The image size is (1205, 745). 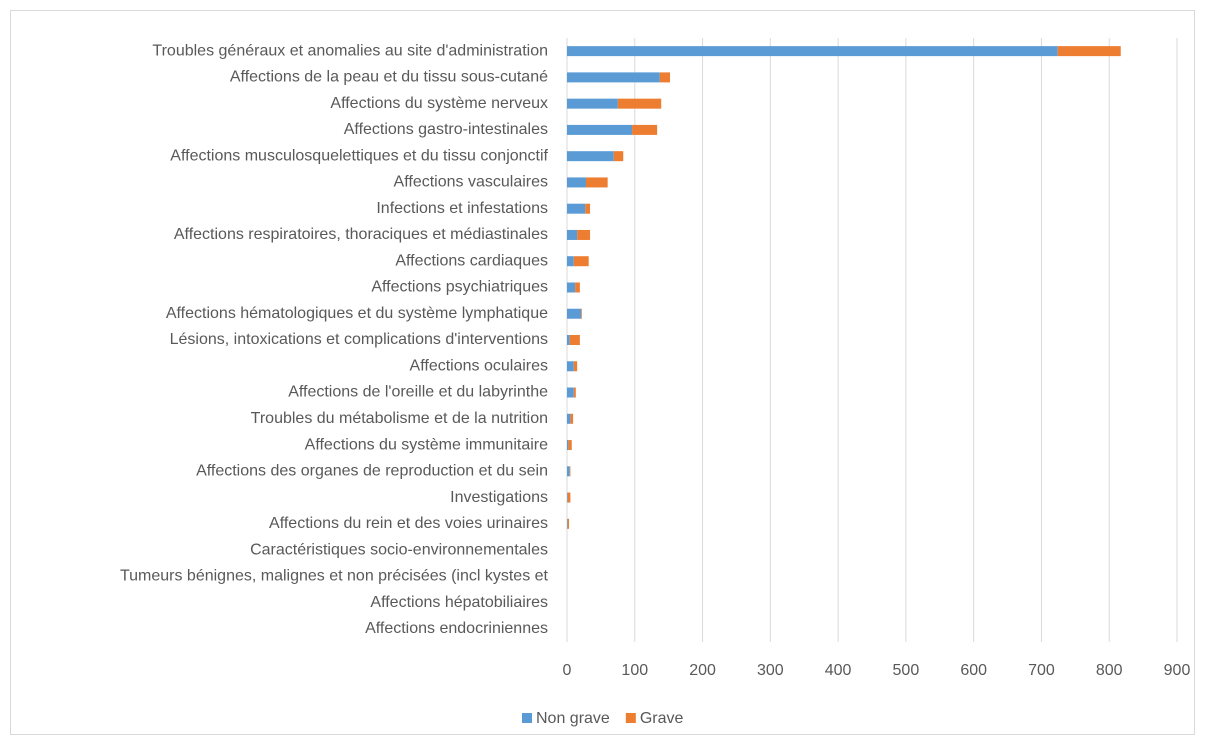 What do you see at coordinates (471, 182) in the screenshot?
I see `y-tick-label: Affections vasculaires` at bounding box center [471, 182].